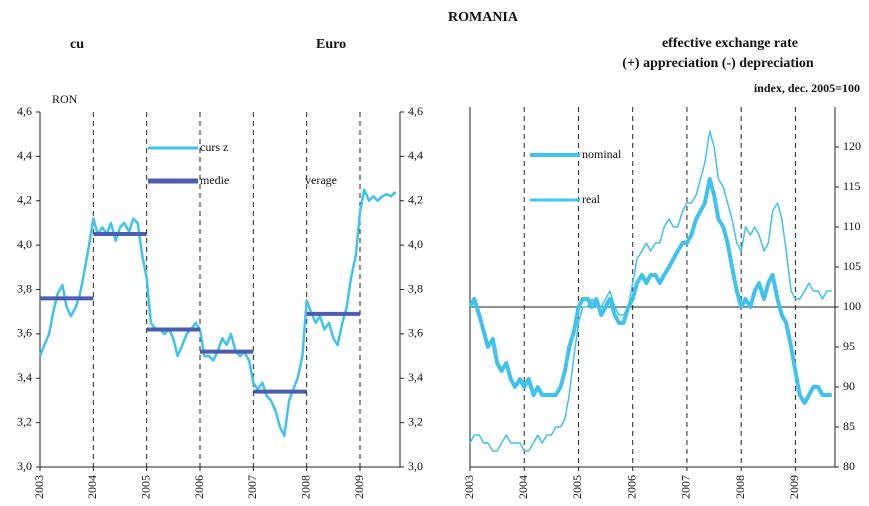  What do you see at coordinates (24, 200) in the screenshot?
I see `y-tick-label: 4,2` at bounding box center [24, 200].